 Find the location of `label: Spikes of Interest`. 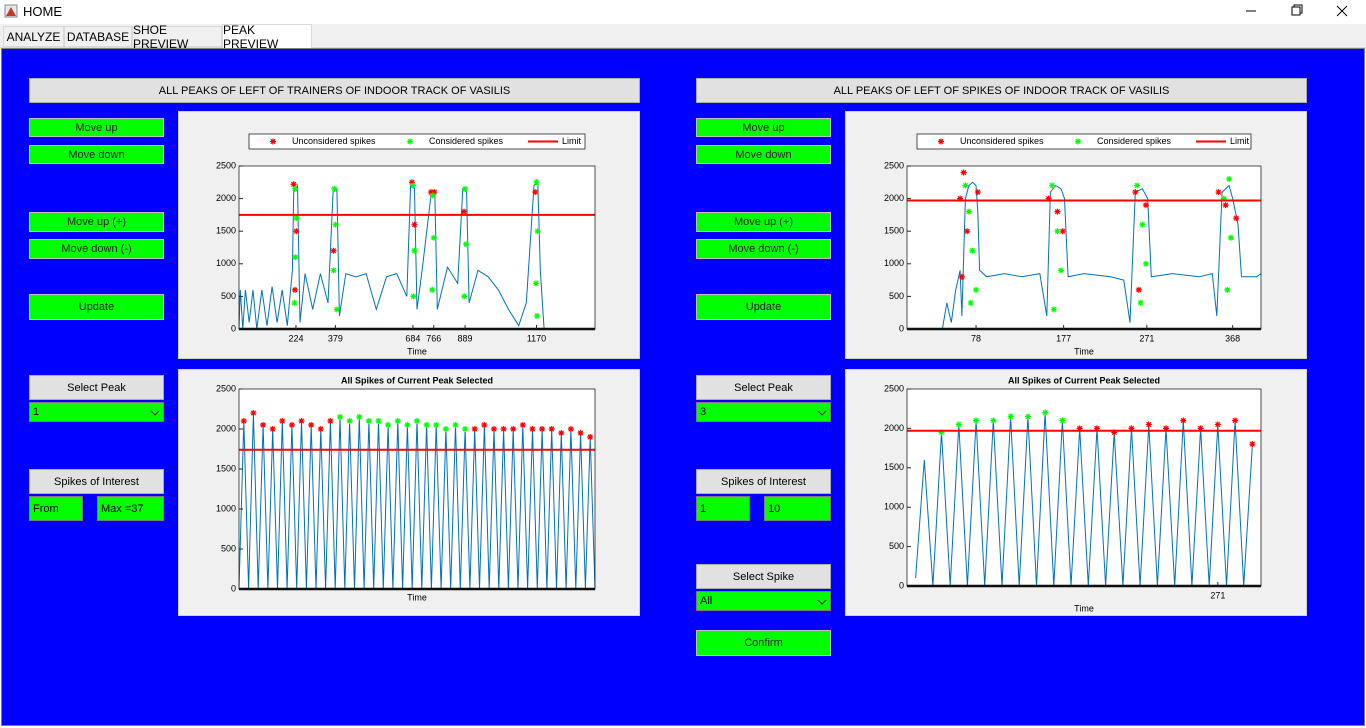

label: Spikes of Interest is located at coordinates (96, 481).